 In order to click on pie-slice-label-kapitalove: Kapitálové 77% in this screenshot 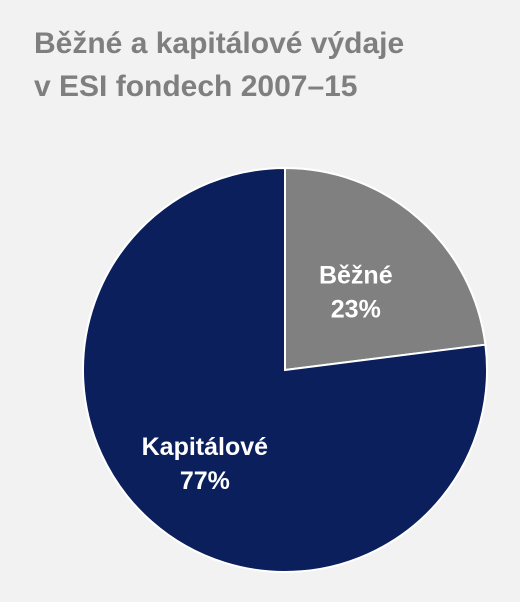, I will do `click(205, 464)`.